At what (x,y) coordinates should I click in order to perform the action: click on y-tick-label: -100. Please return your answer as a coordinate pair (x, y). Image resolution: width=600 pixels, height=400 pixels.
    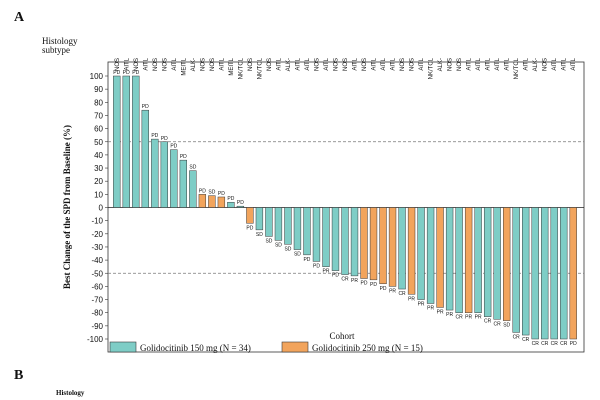
    Looking at the image, I should click on (95, 339).